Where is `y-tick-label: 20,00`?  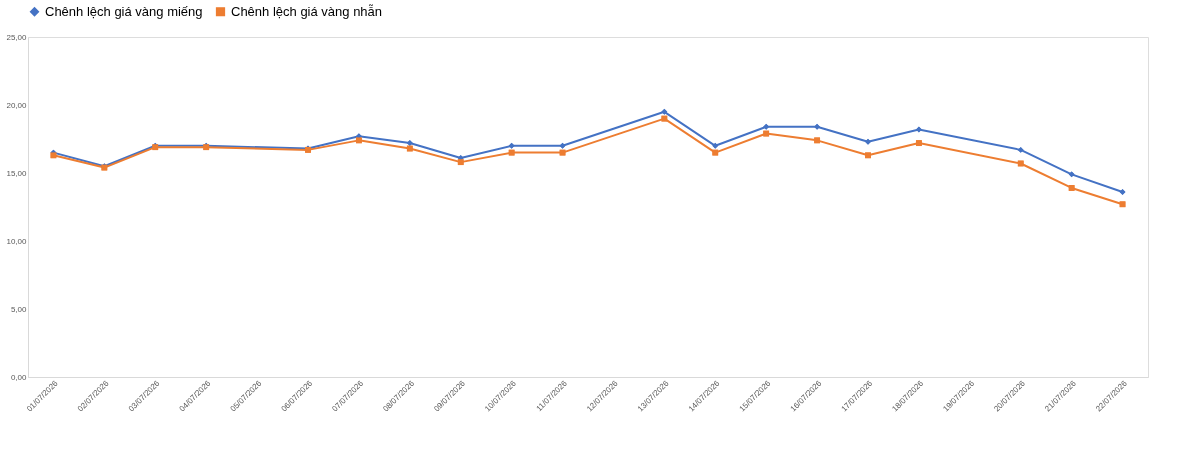
y-tick-label: 20,00 is located at coordinates (17, 105).